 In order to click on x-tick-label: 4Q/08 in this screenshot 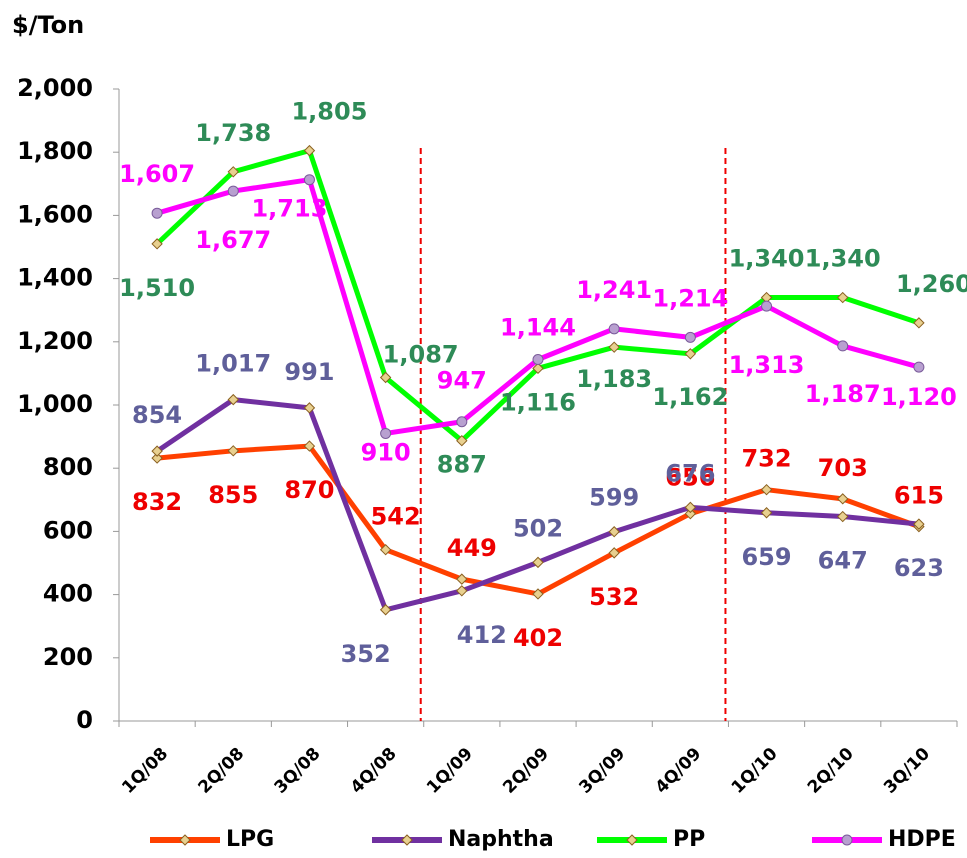, I will do `click(374, 771)`.